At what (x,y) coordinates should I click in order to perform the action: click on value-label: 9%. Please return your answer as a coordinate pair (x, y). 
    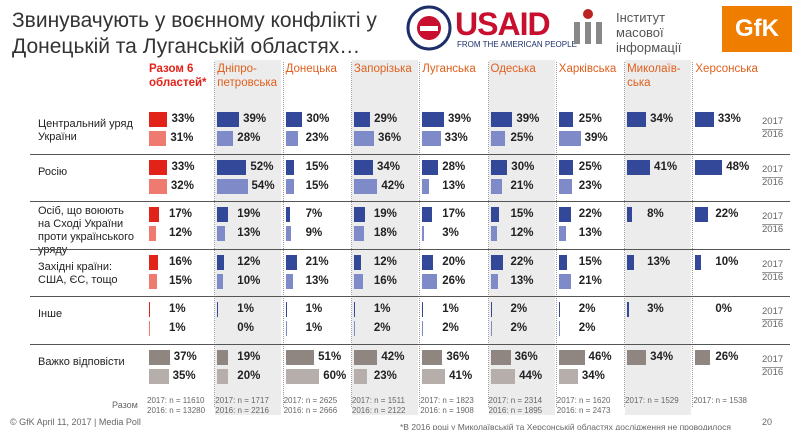
    Looking at the image, I should click on (314, 233).